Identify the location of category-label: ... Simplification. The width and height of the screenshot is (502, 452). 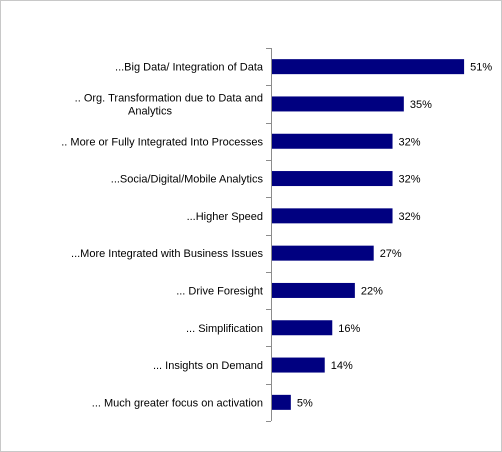
(224, 329).